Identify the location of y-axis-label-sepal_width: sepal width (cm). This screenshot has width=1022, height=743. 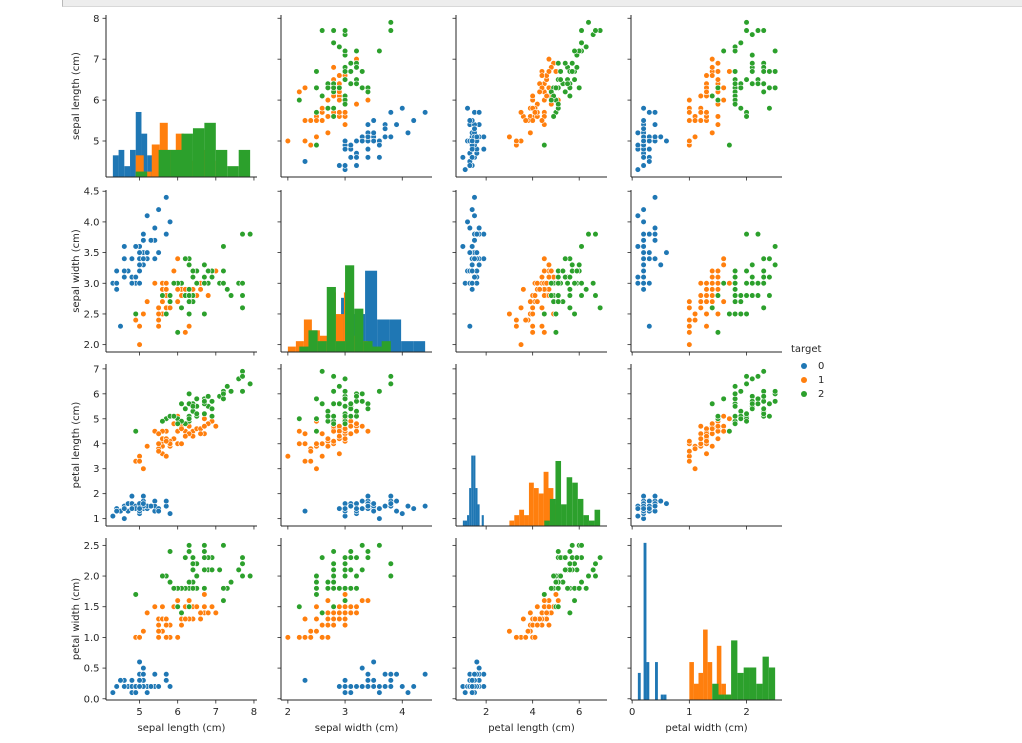
(76, 271).